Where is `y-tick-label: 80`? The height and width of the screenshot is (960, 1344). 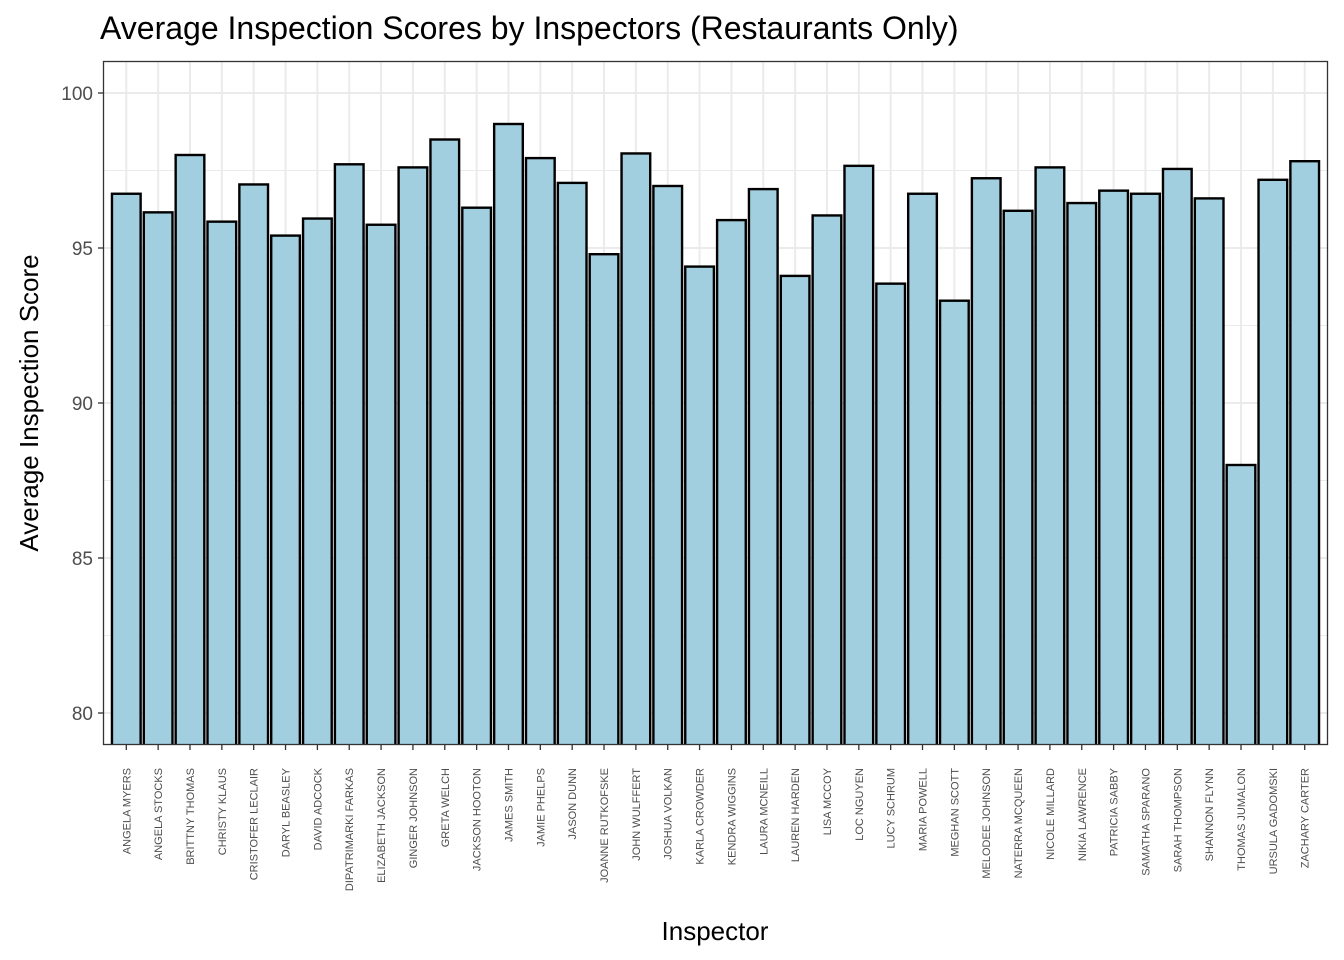 y-tick-label: 80 is located at coordinates (82, 714).